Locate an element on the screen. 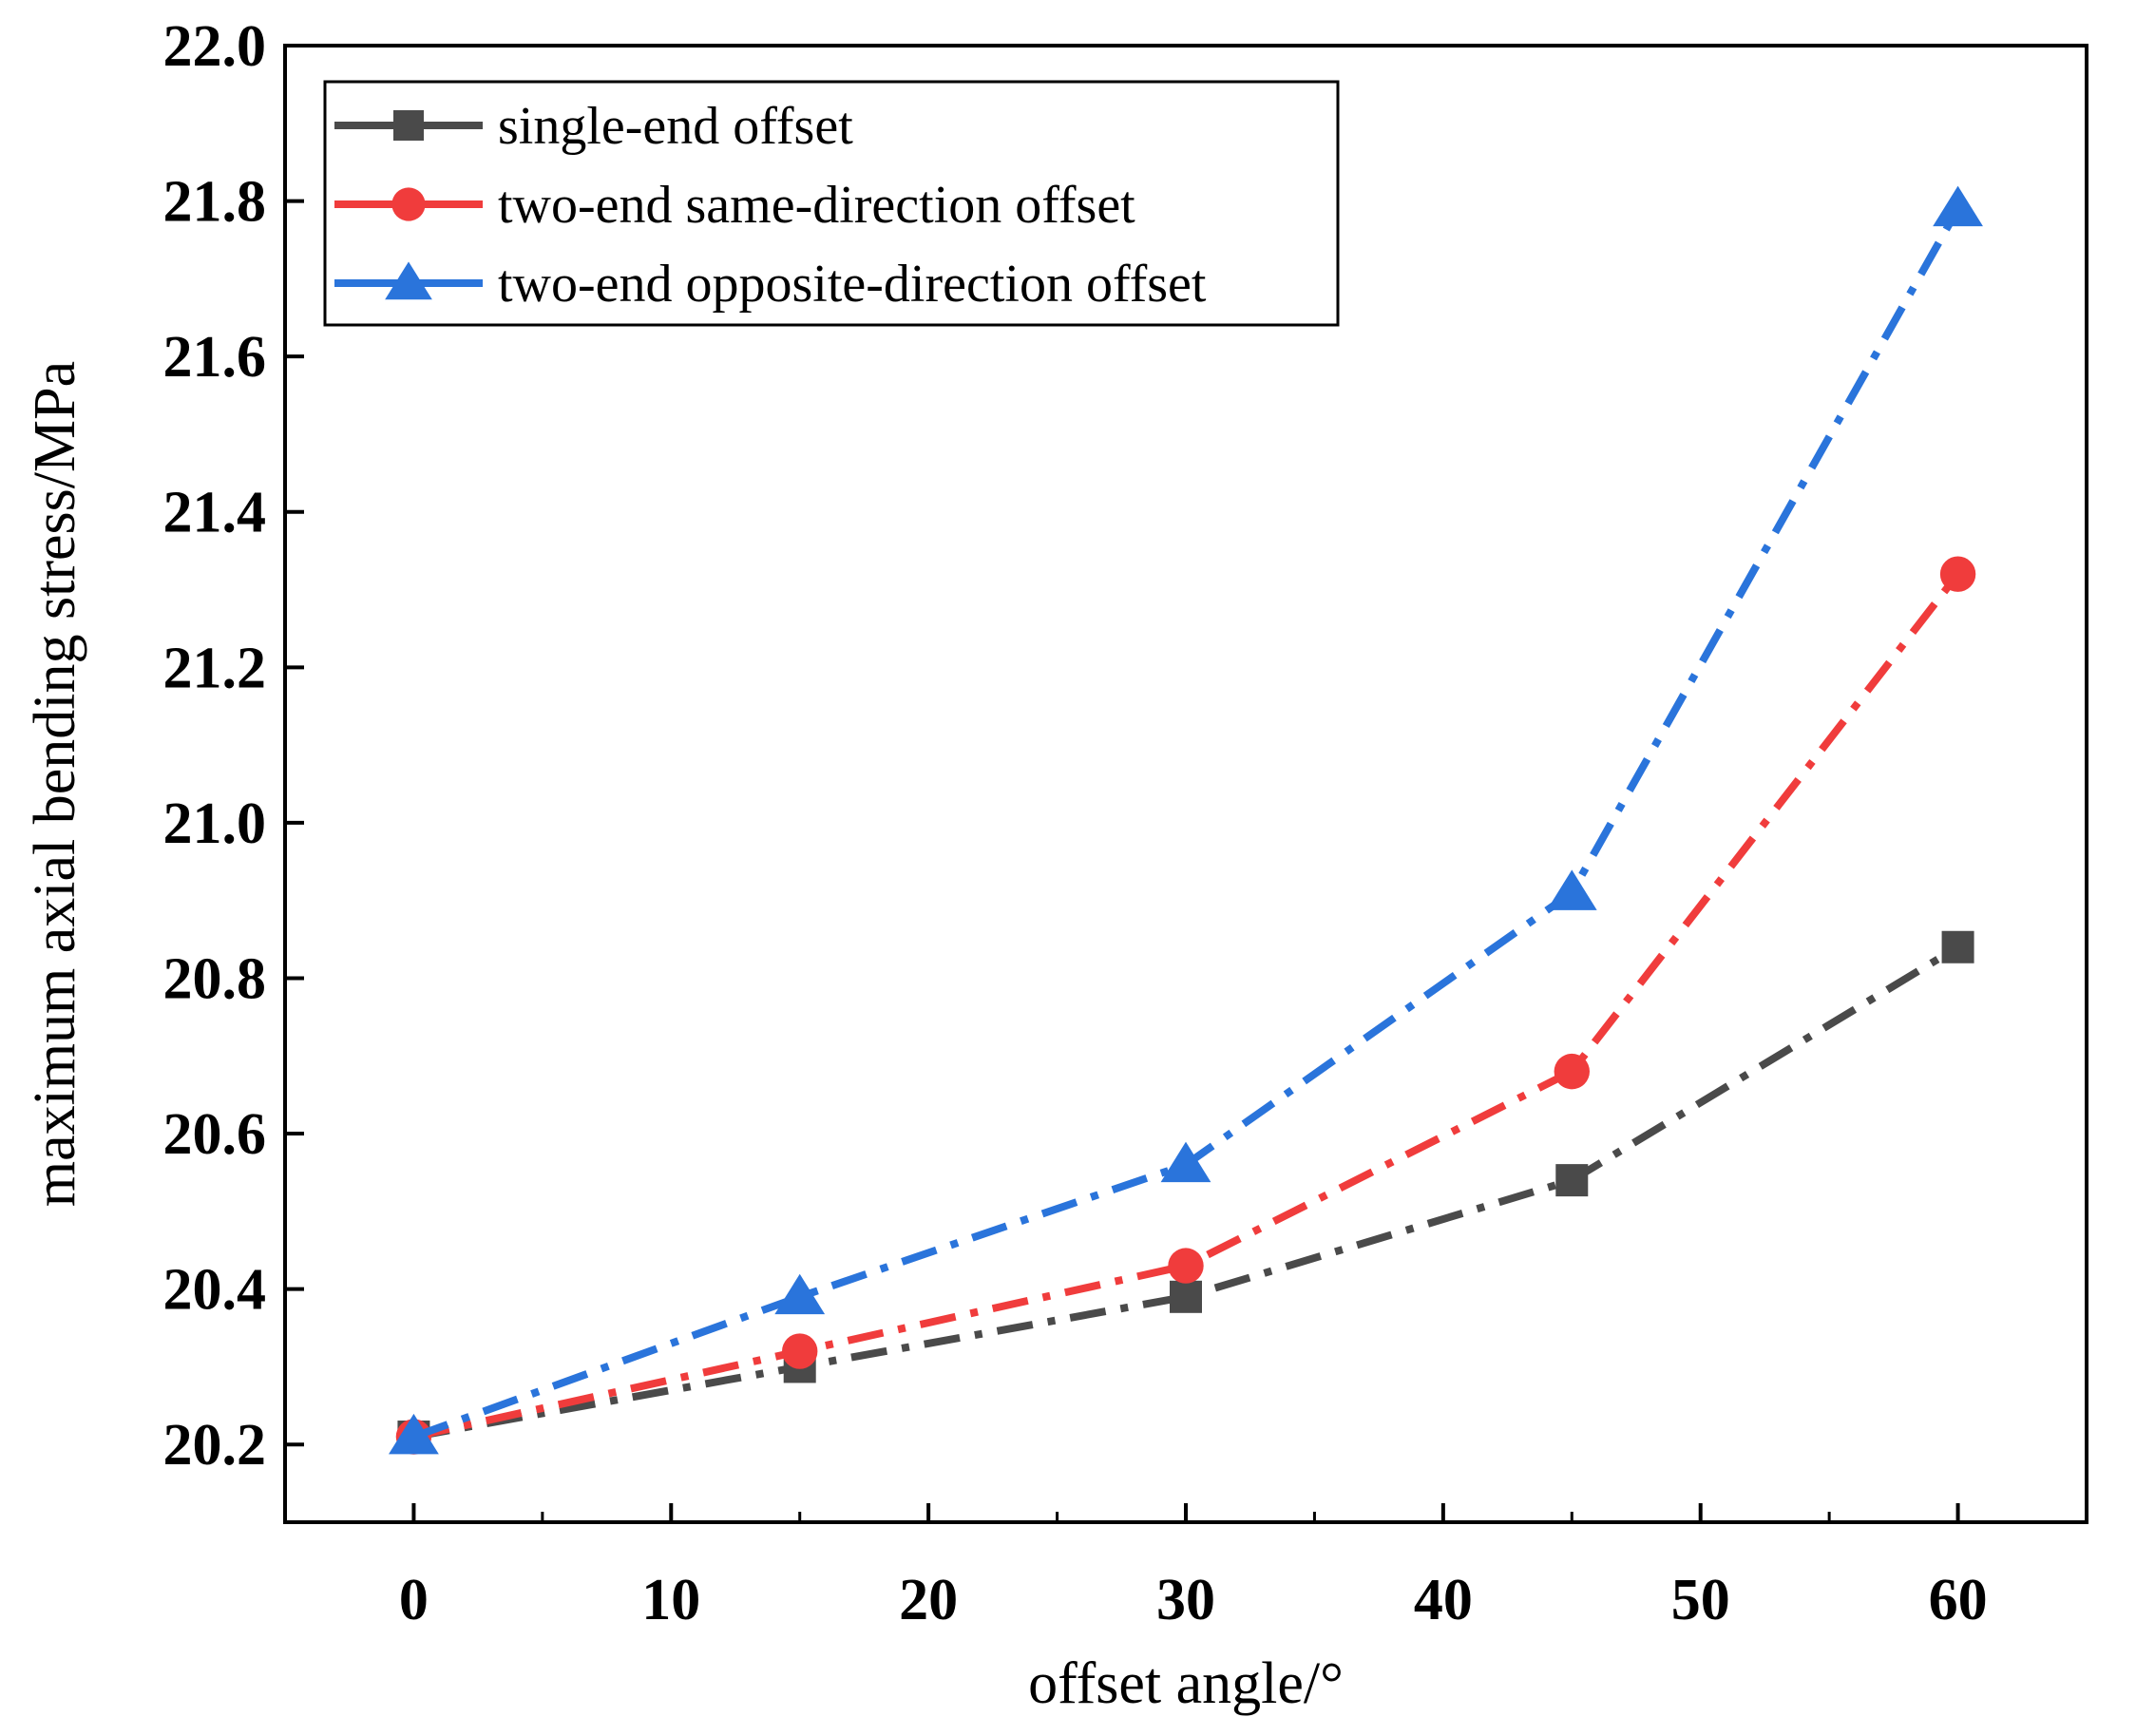 The height and width of the screenshot is (1736, 2136). x-tick-label: 60 is located at coordinates (1958, 1600).